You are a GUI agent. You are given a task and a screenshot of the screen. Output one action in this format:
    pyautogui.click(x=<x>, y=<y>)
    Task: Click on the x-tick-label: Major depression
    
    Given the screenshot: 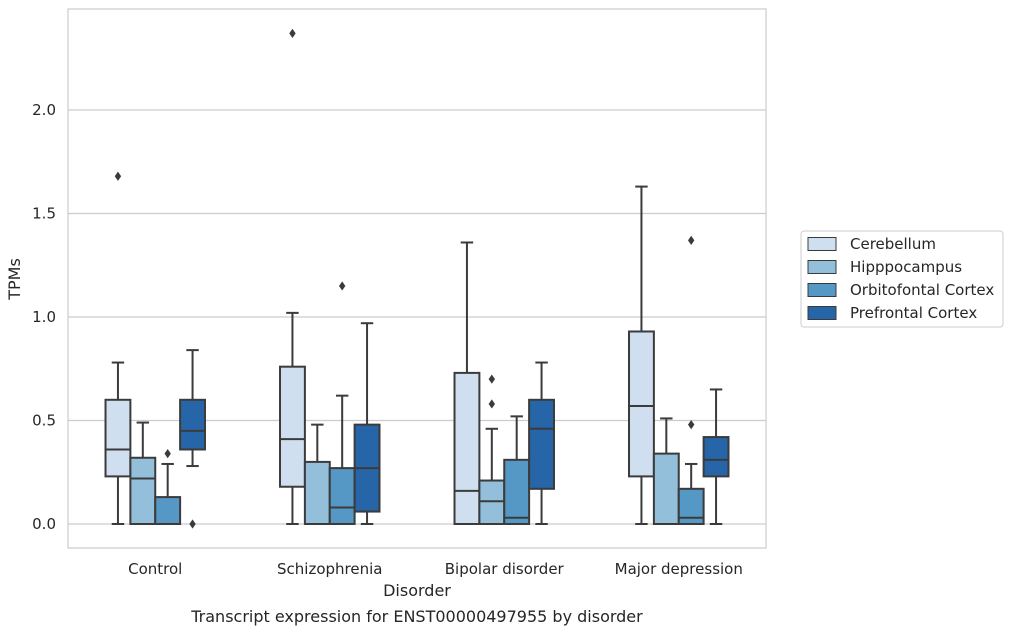 What is the action you would take?
    pyautogui.click(x=679, y=569)
    